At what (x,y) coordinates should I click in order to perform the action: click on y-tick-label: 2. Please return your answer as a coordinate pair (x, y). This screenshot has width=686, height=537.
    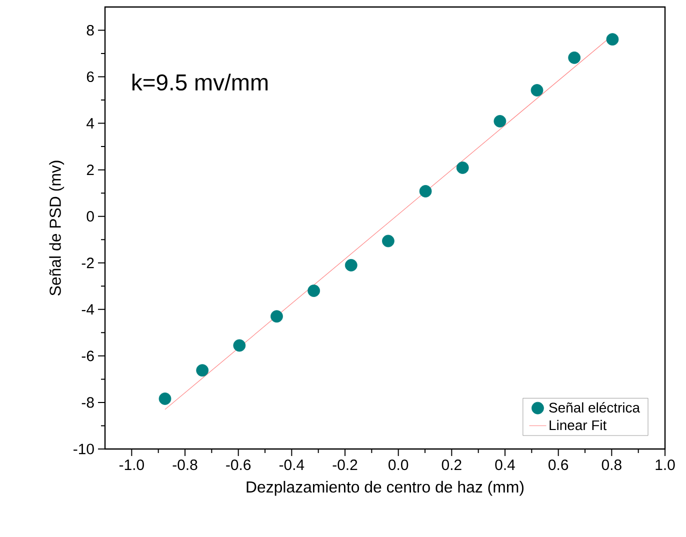
    Looking at the image, I should click on (90, 170).